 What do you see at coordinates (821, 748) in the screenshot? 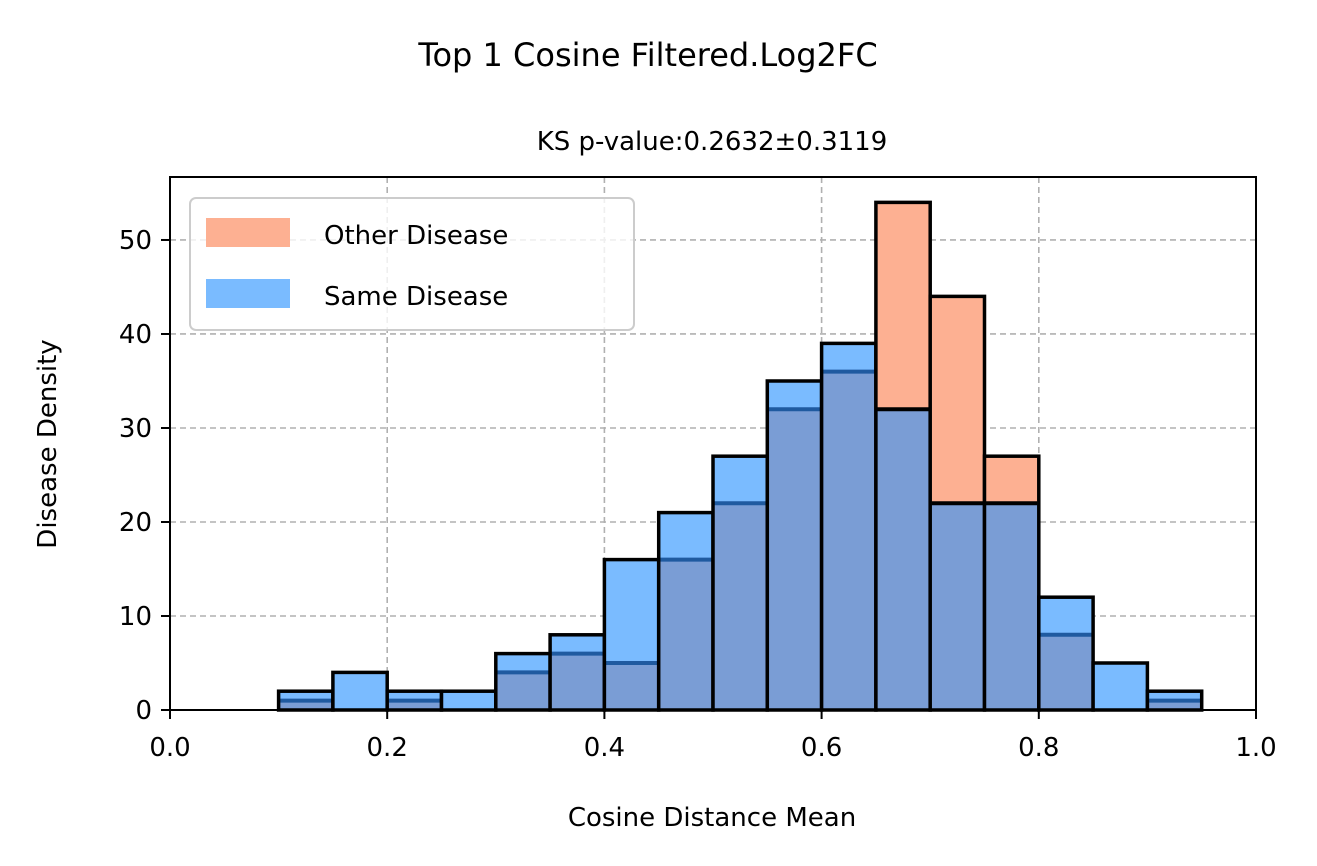
I see `x-tick-label-3: 0.6` at bounding box center [821, 748].